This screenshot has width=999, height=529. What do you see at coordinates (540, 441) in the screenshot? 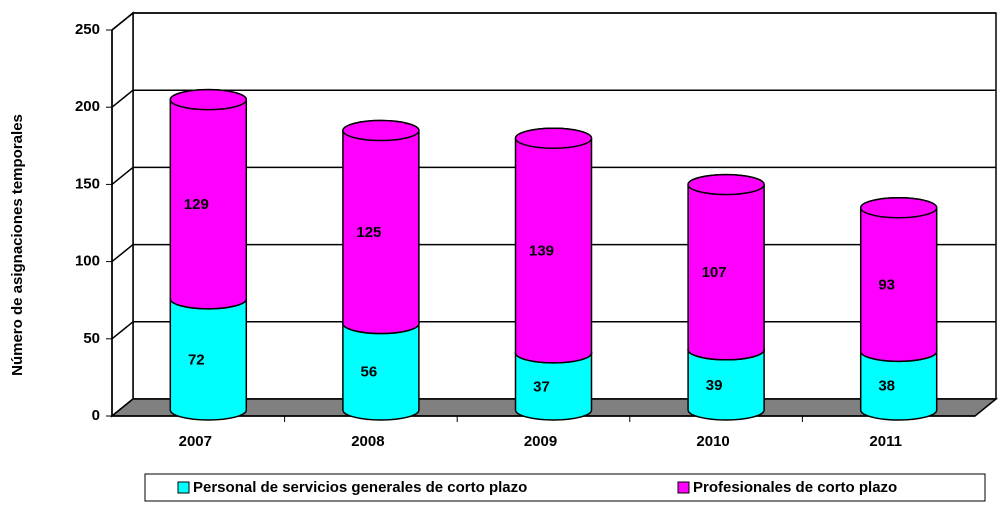
I see `x-tick-label: 2009` at bounding box center [540, 441].